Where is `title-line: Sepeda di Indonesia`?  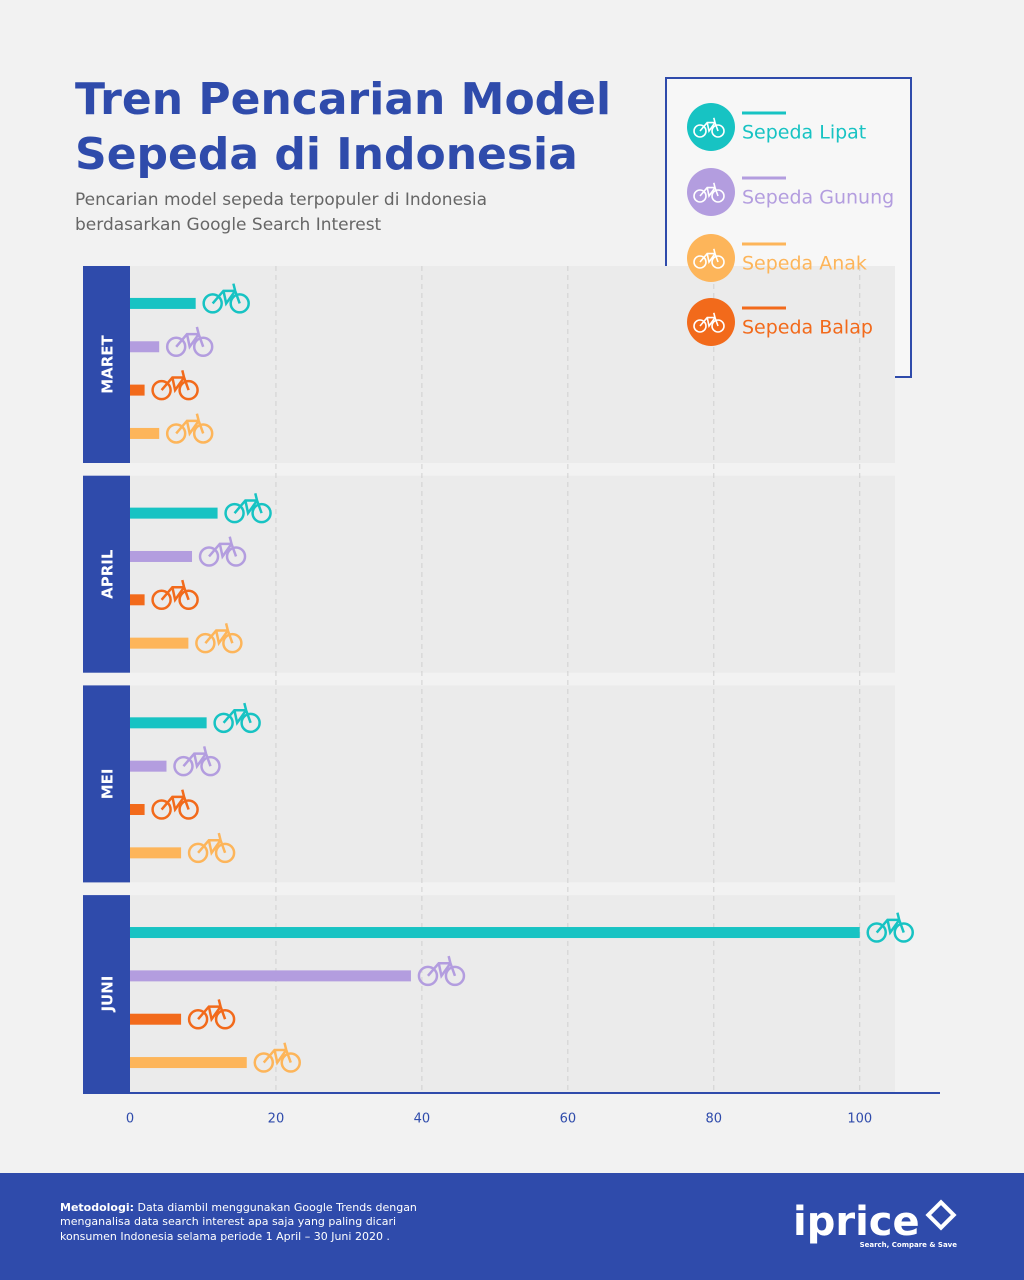 title-line: Sepeda di Indonesia is located at coordinates (326, 154).